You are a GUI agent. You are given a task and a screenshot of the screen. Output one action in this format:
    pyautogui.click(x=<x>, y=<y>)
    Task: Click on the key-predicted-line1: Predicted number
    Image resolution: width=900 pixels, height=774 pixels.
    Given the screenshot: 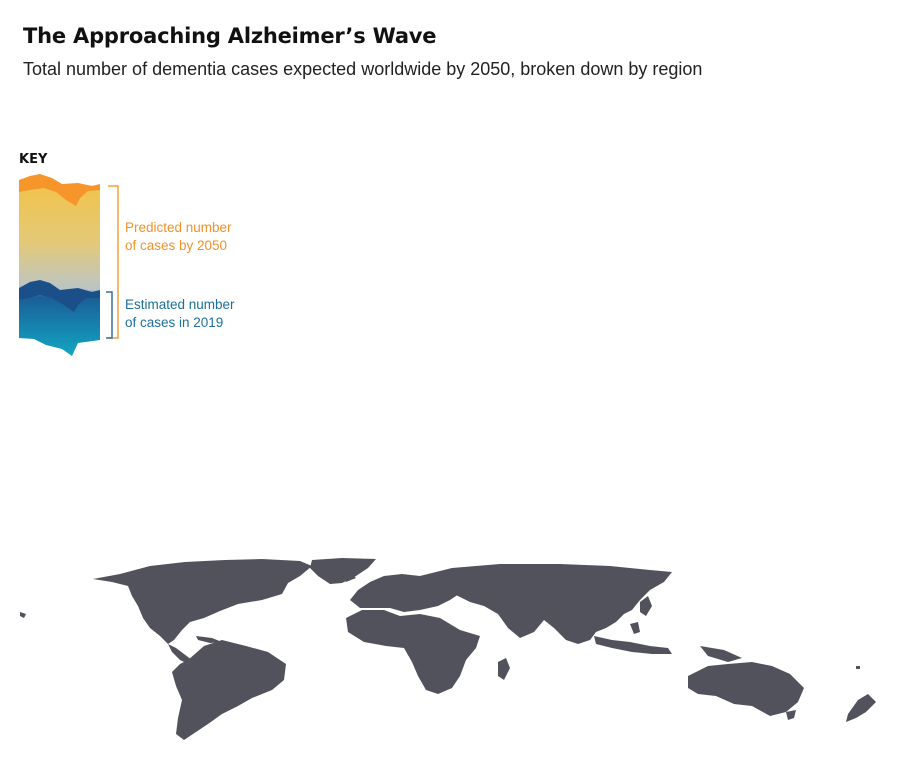 What is the action you would take?
    pyautogui.click(x=178, y=227)
    